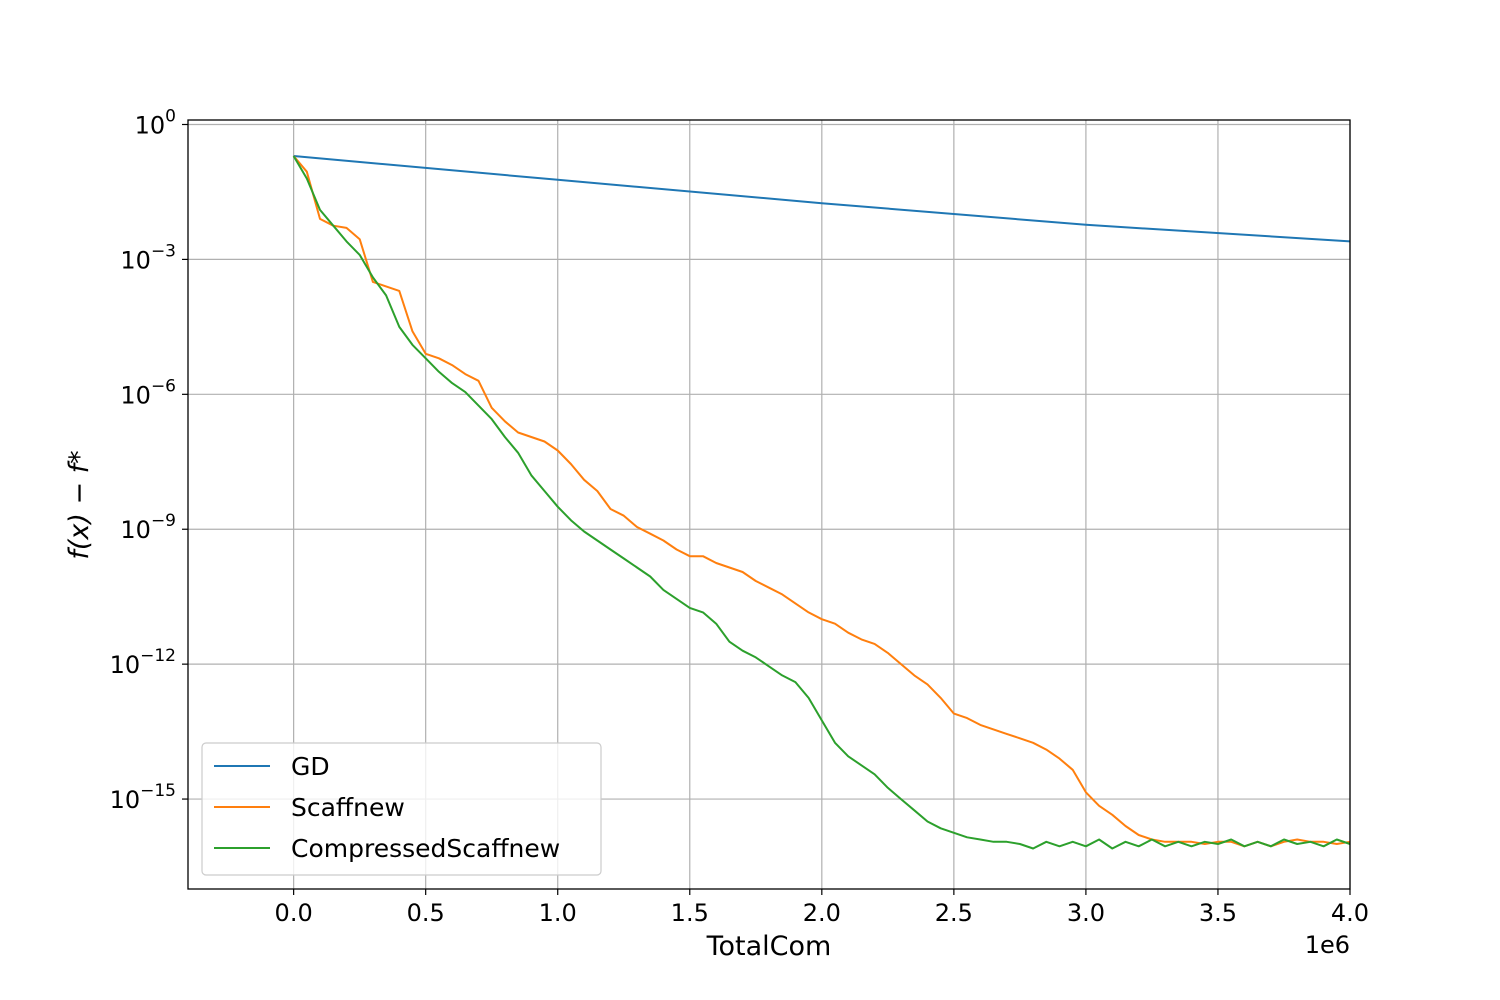 The width and height of the screenshot is (1500, 1000). I want to click on legend-label-scaffnew: Scaffnew, so click(348, 807).